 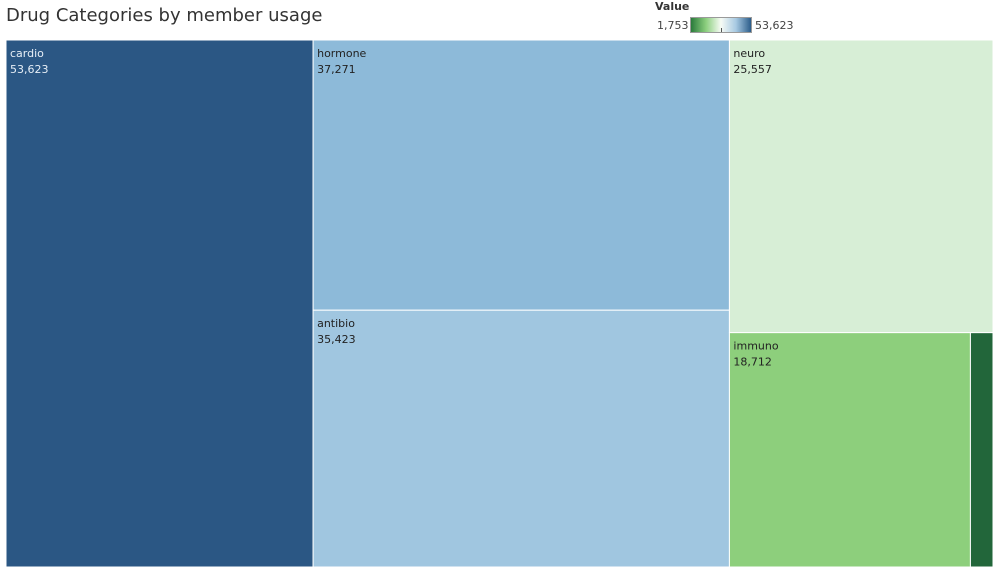 I want to click on treemap-cell-value: 37,271, so click(x=336, y=69).